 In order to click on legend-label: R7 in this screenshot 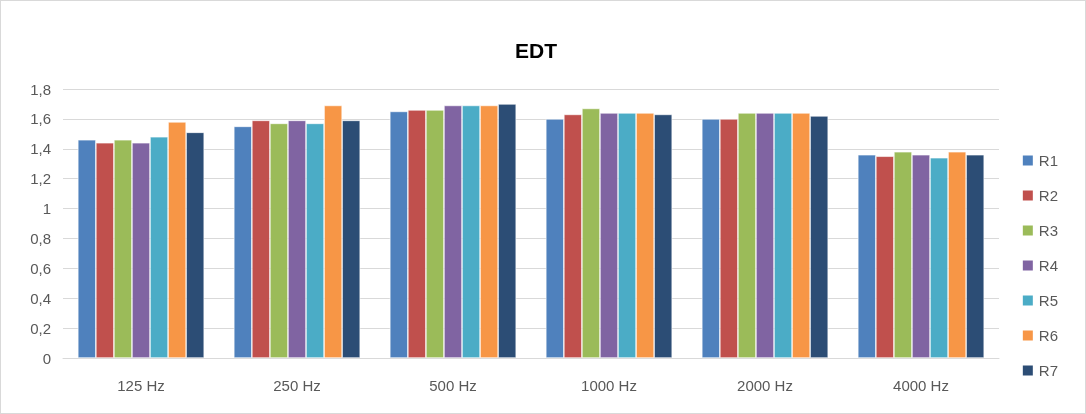, I will do `click(1048, 370)`.